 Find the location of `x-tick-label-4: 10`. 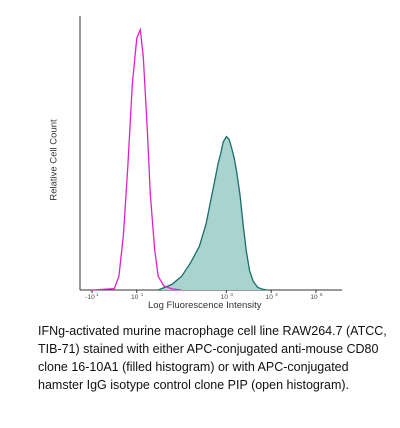

x-tick-label-4: 10 is located at coordinates (314, 297).